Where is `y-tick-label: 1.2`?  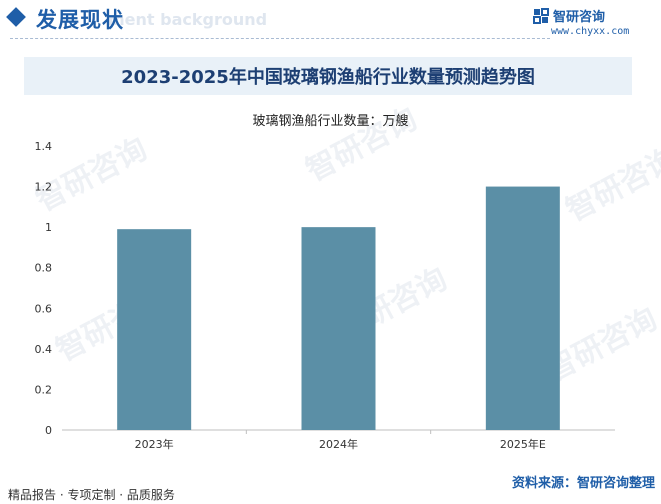 y-tick-label: 1.2 is located at coordinates (44, 187).